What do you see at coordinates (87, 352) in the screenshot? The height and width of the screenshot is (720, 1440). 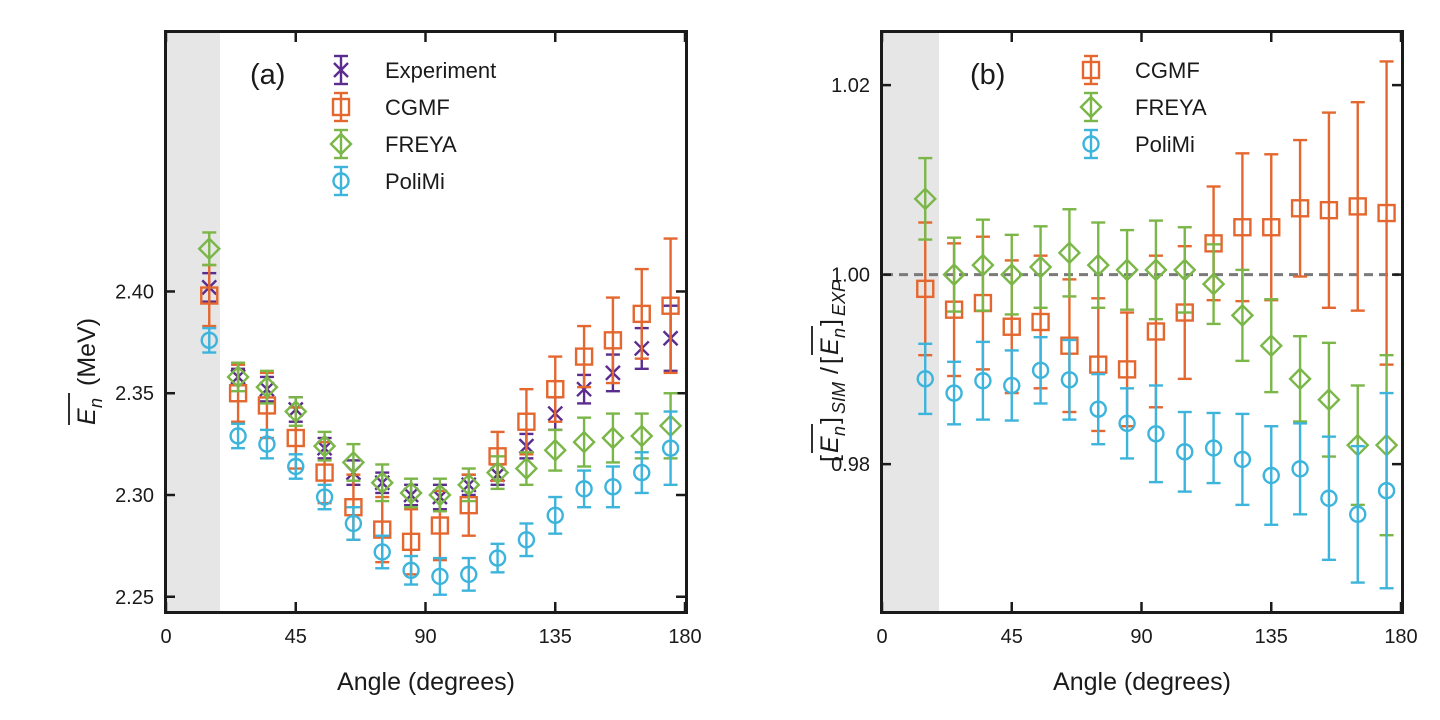 I see `panel-a-y-label-unit: (MeV)` at bounding box center [87, 352].